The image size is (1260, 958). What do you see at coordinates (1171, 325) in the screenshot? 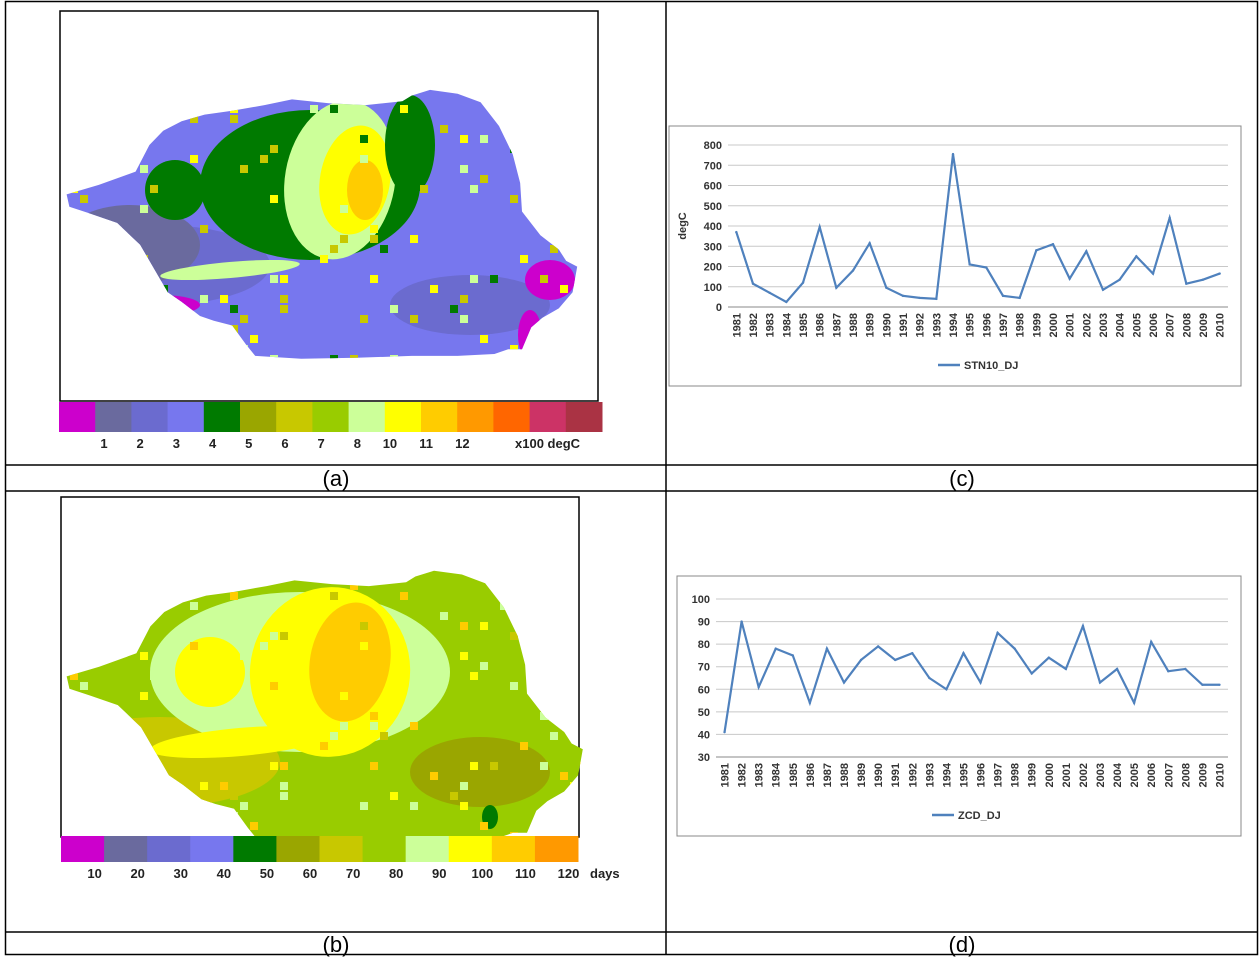
I see `x-tick-label: 2007` at bounding box center [1171, 325].